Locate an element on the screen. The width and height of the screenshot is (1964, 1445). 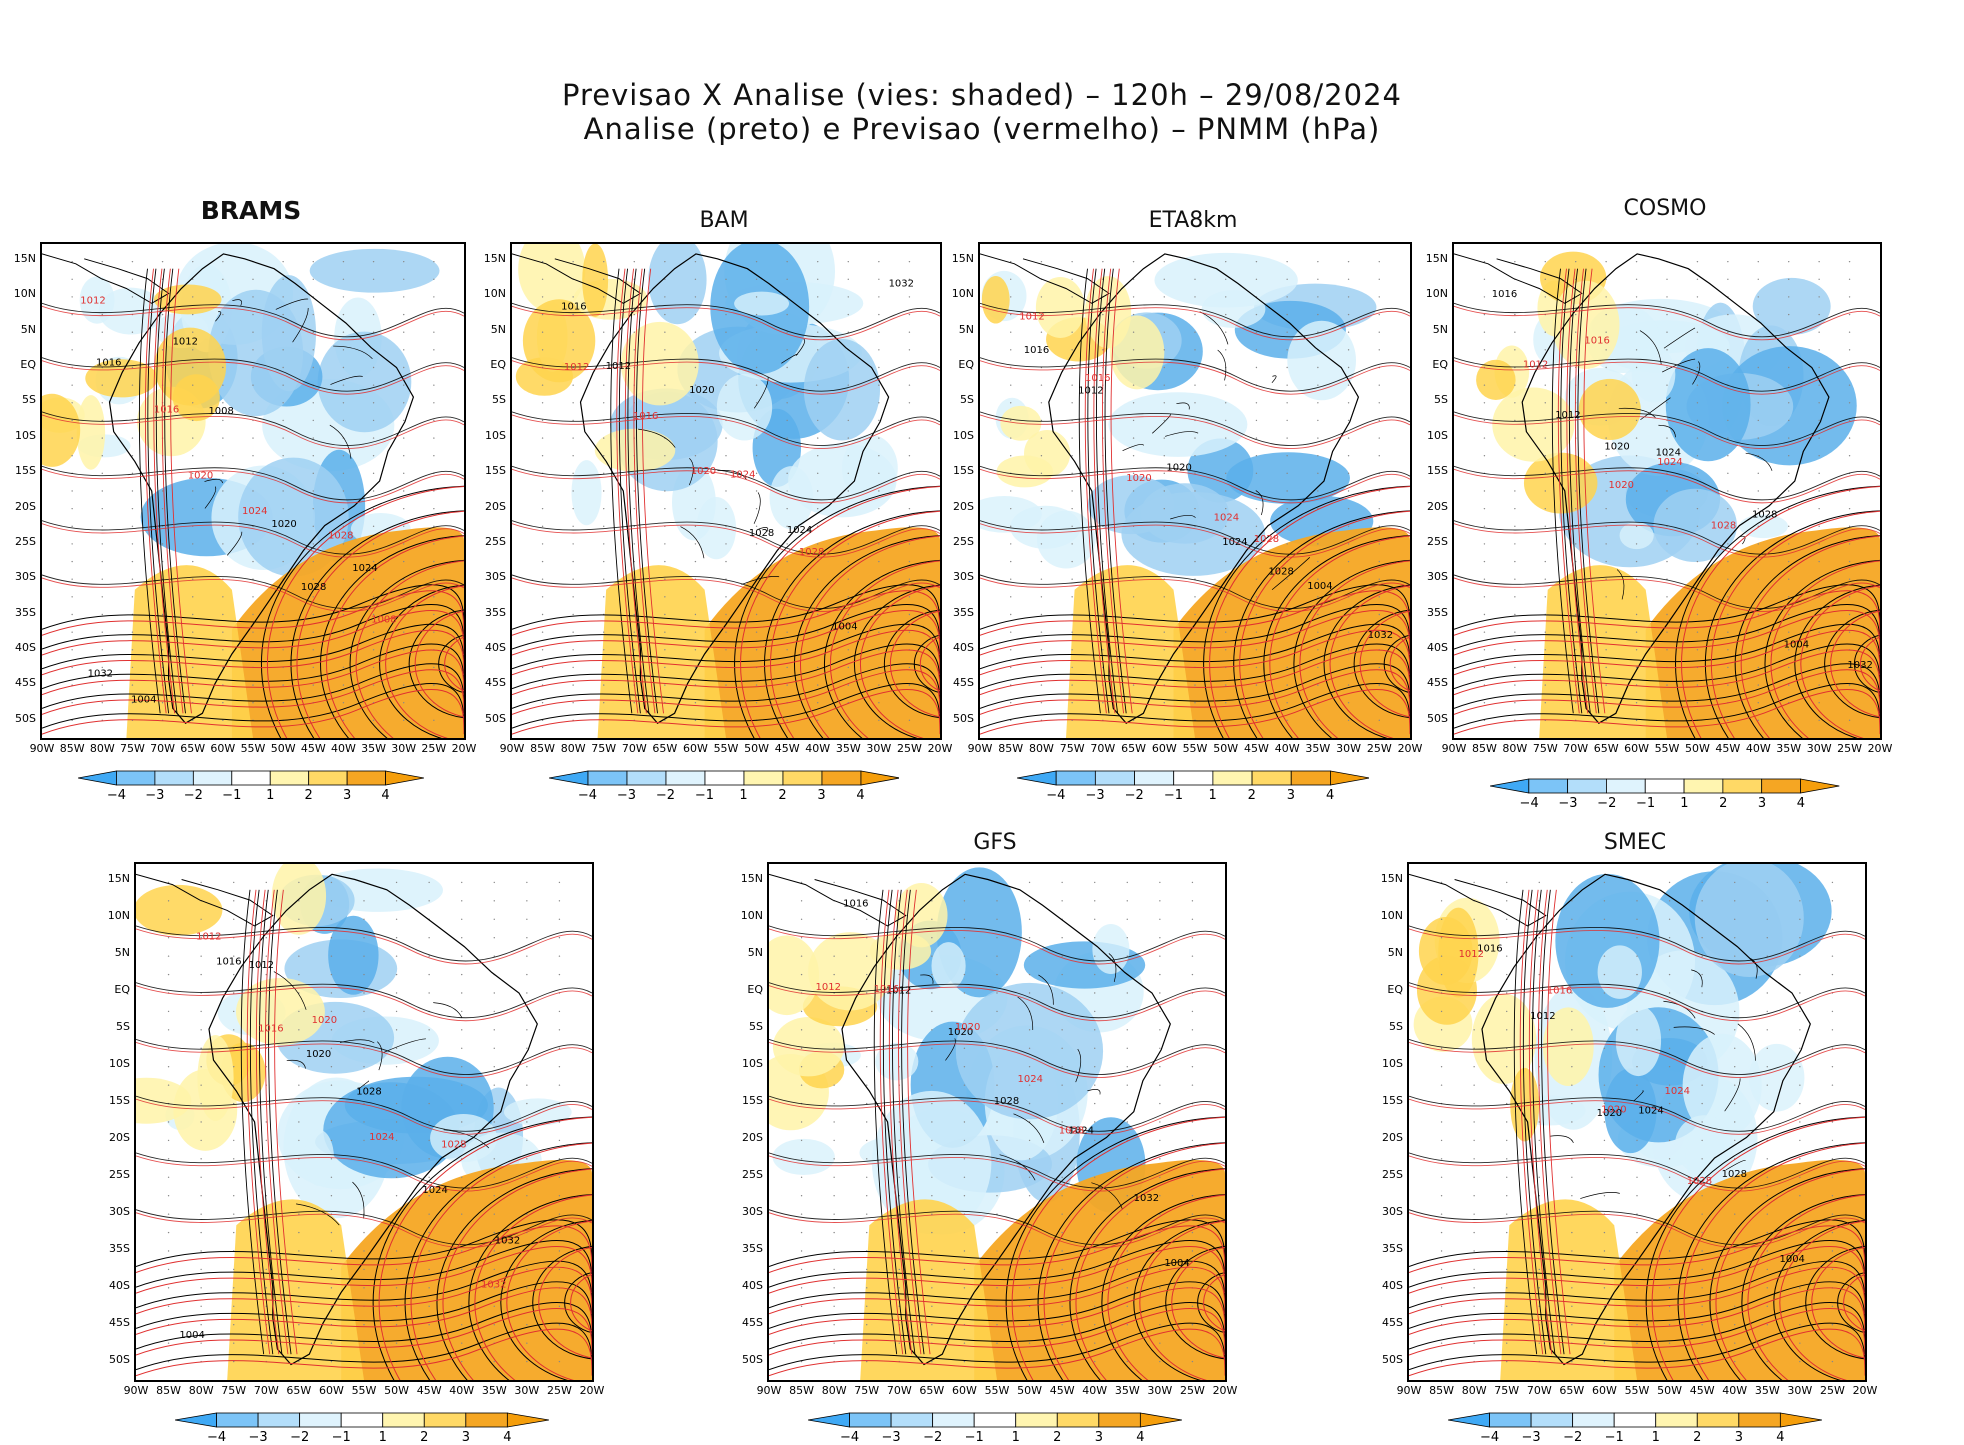
colorbar-tick-label: 3 is located at coordinates (1098, 1437).